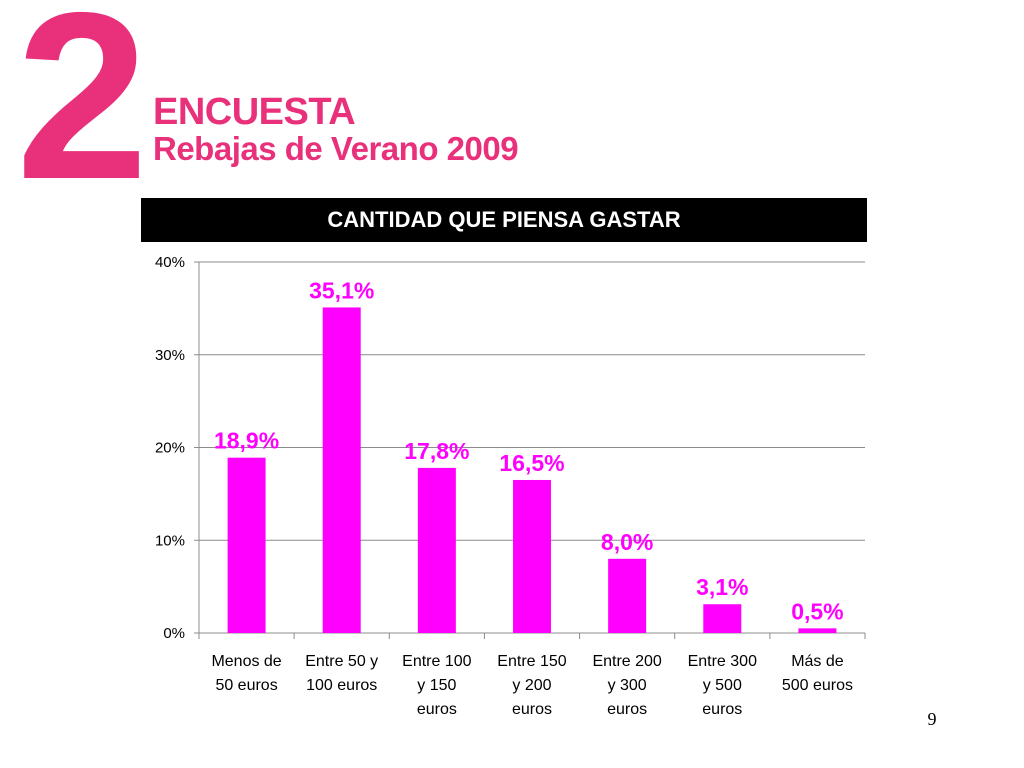 This screenshot has width=1024, height=768. I want to click on chart-title: CANTIDAD QUE PIENSA GASTAR, so click(504, 220).